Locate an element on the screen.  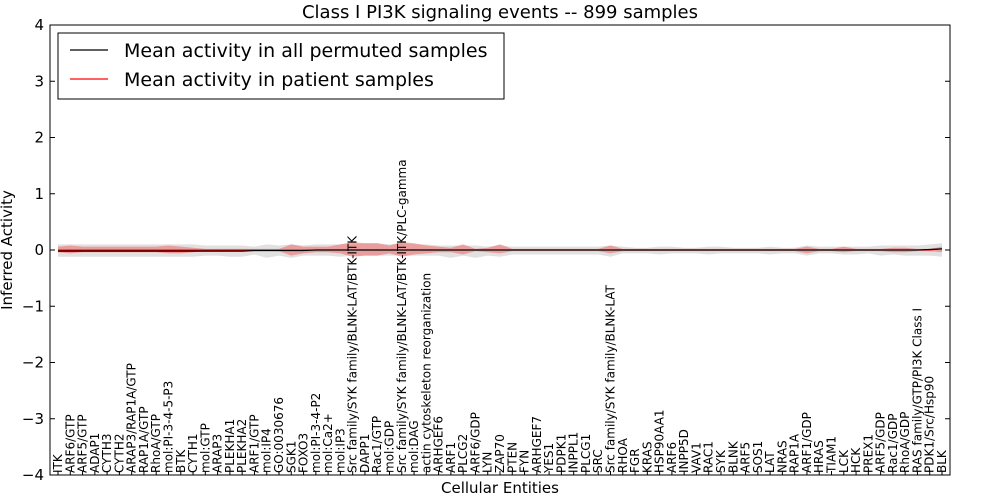
x-category-label: ARF5/GDP is located at coordinates (881, 442).